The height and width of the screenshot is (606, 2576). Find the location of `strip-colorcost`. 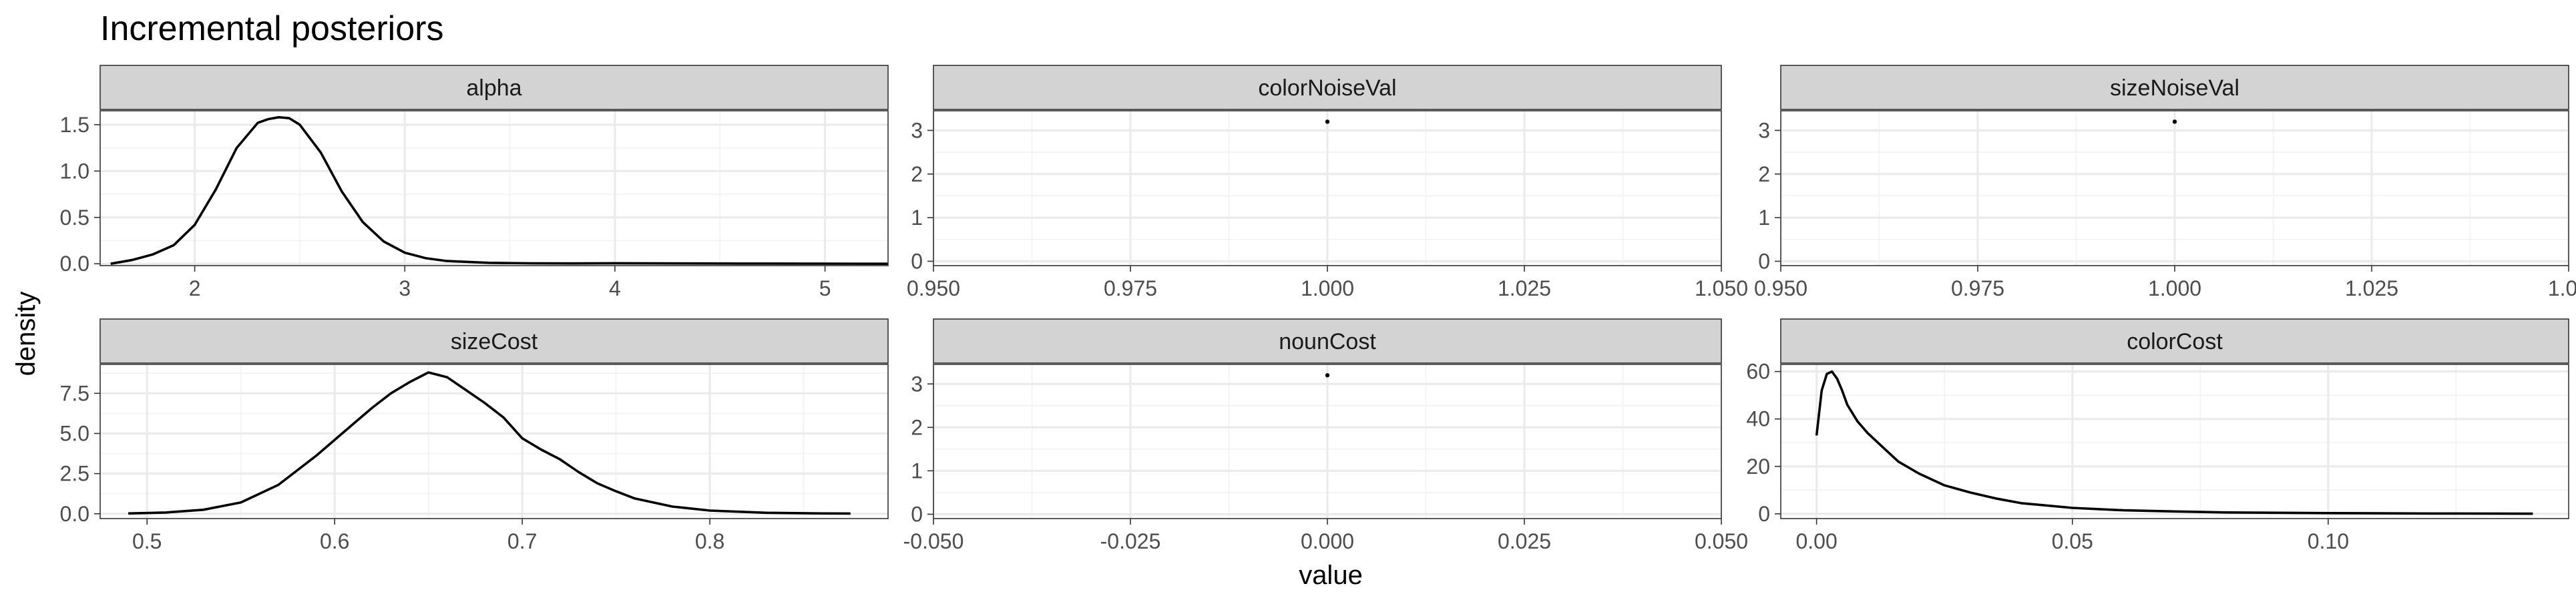

strip-colorcost is located at coordinates (2174, 341).